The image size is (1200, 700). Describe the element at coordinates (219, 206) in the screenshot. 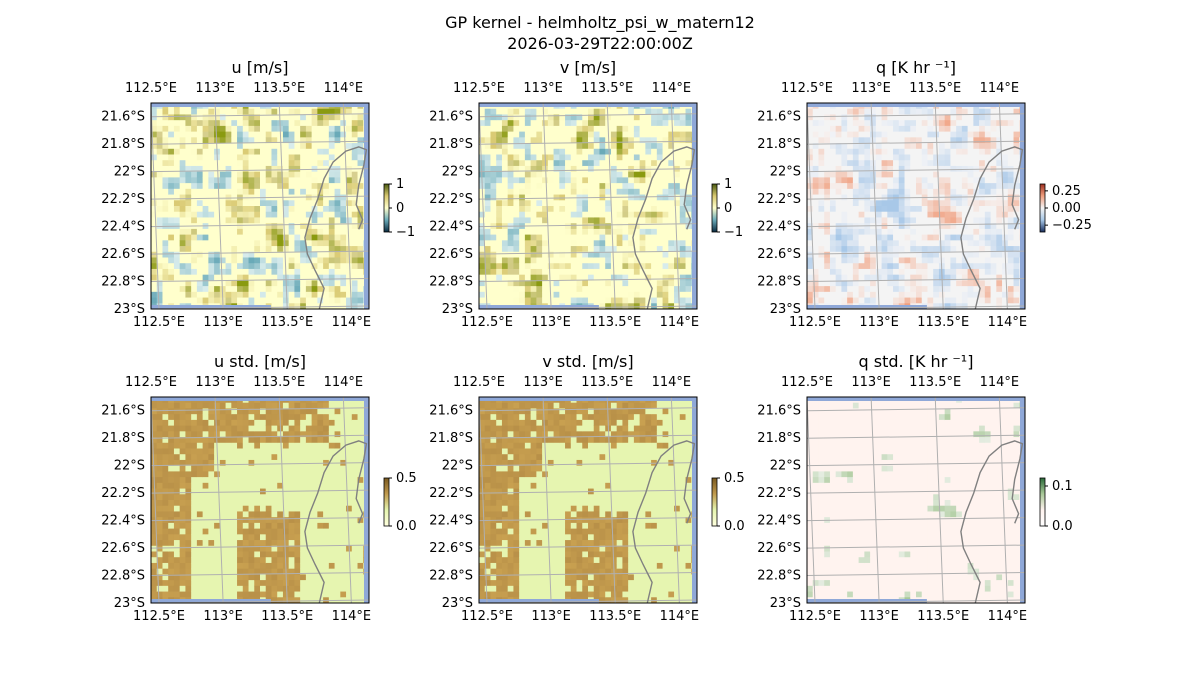

I see `gridline-lon` at that location.